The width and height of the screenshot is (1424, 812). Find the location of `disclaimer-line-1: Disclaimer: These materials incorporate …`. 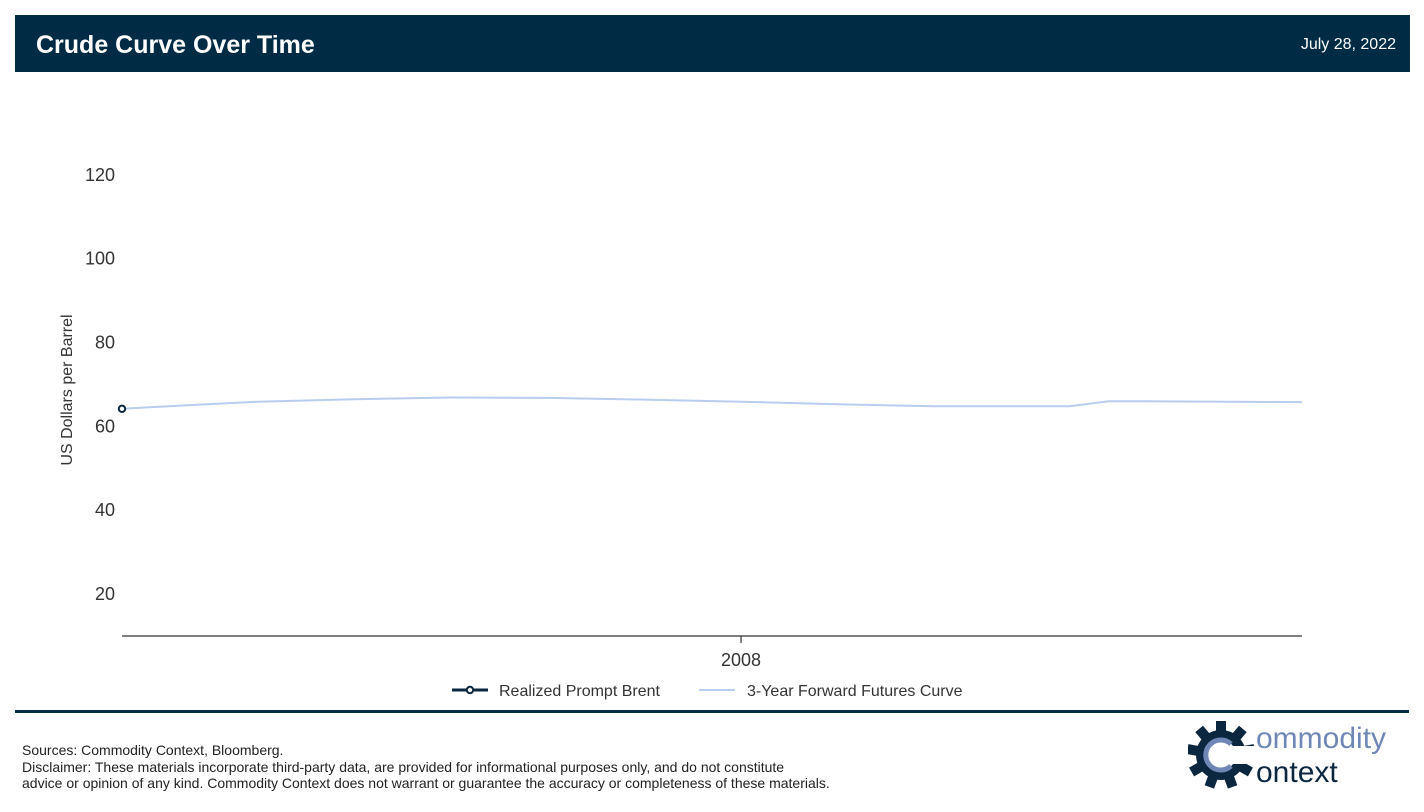

disclaimer-line-1: Disclaimer: These materials incorporate … is located at coordinates (403, 766).